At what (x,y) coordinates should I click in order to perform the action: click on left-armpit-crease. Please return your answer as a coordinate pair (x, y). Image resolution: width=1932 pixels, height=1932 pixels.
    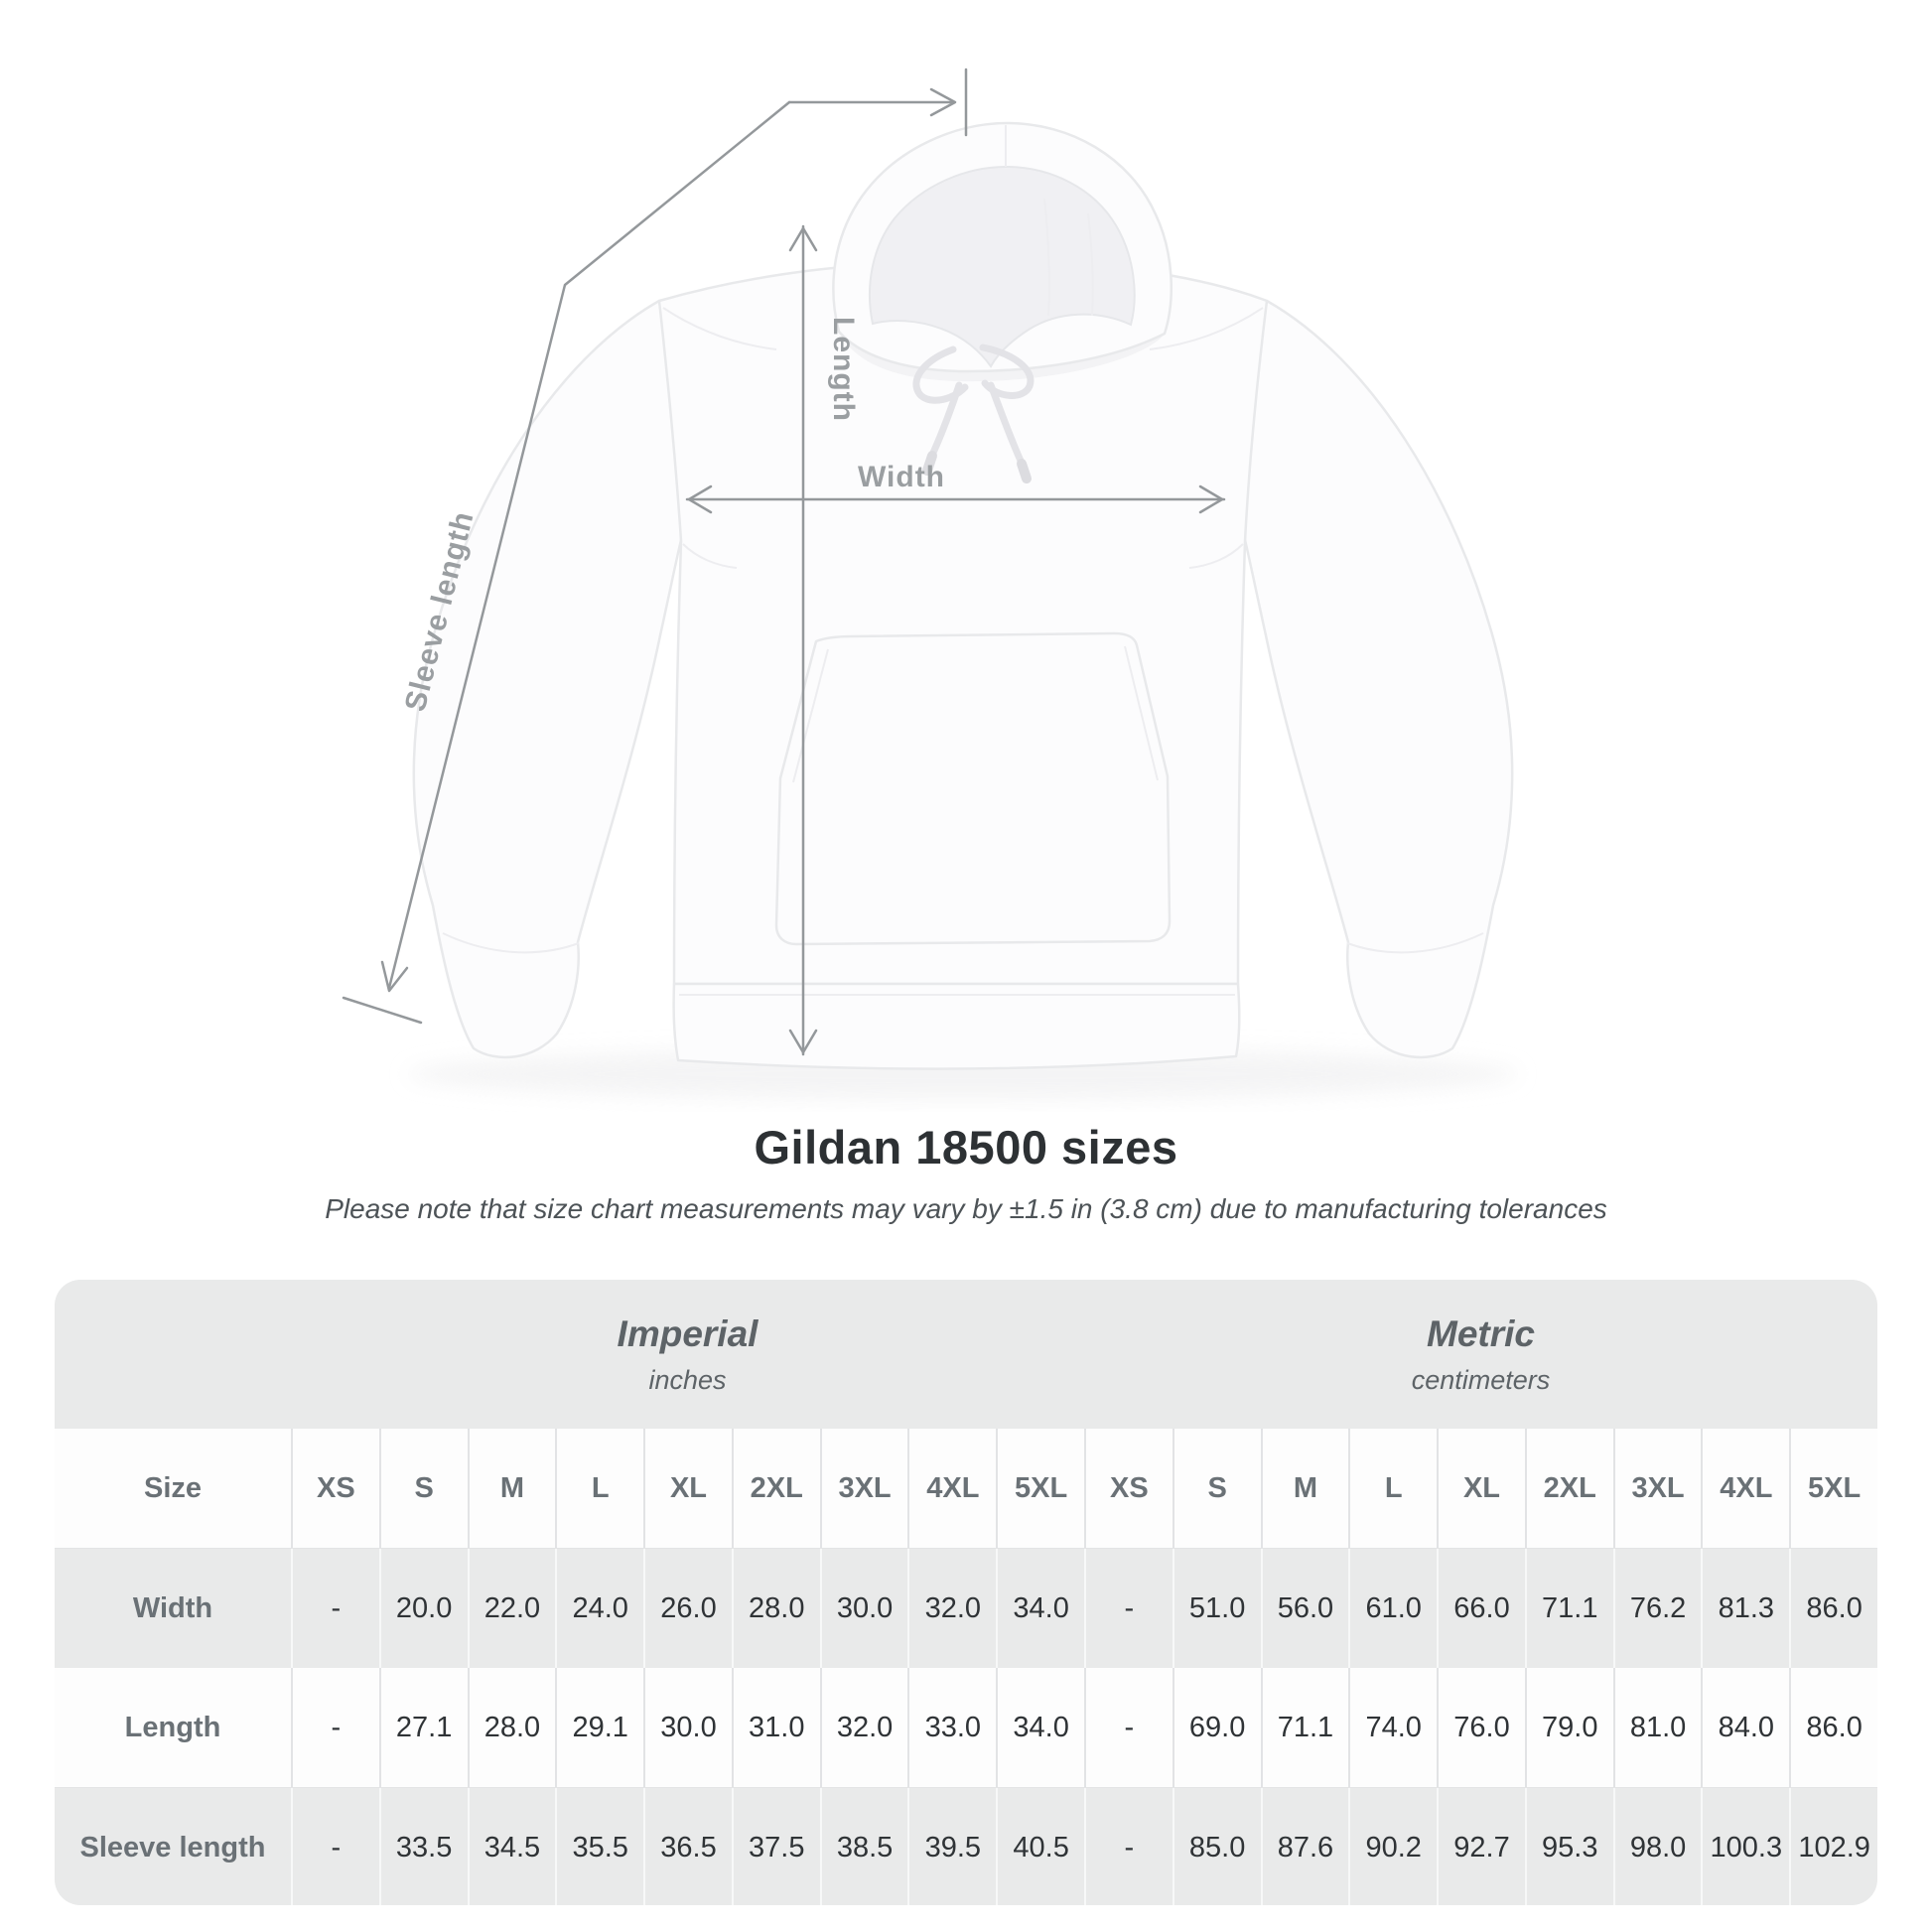
    Looking at the image, I should click on (710, 556).